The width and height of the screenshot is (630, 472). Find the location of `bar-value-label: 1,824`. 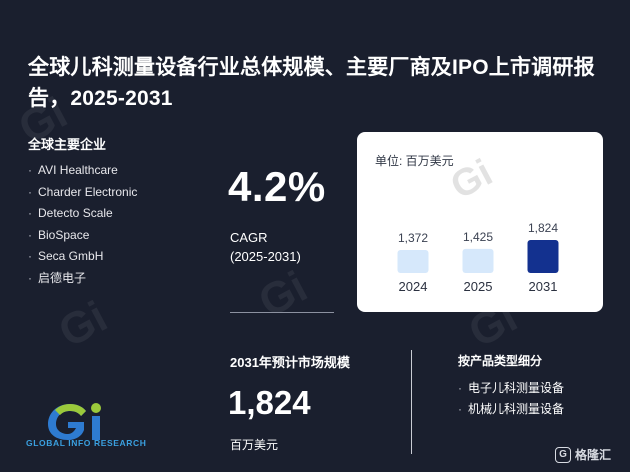

bar-value-label: 1,824 is located at coordinates (543, 228).